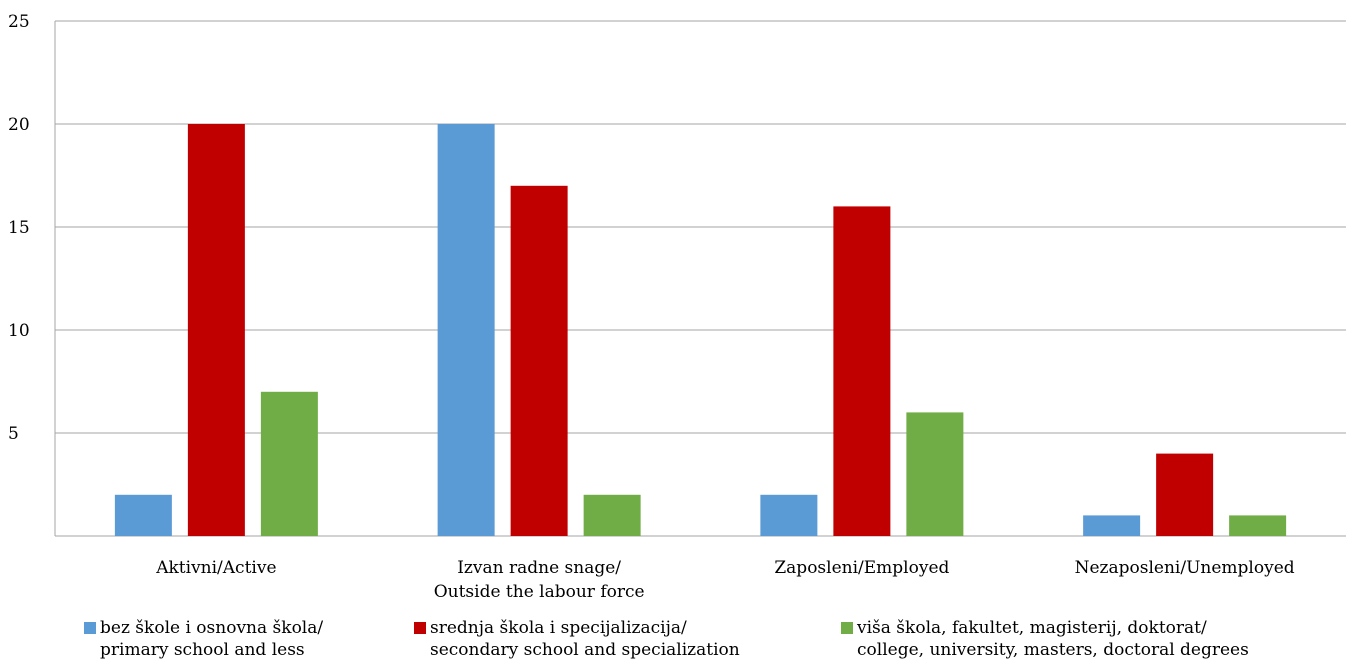 The height and width of the screenshot is (669, 1349). I want to click on x-category-label: Zaposleni/Employed, so click(861, 568).